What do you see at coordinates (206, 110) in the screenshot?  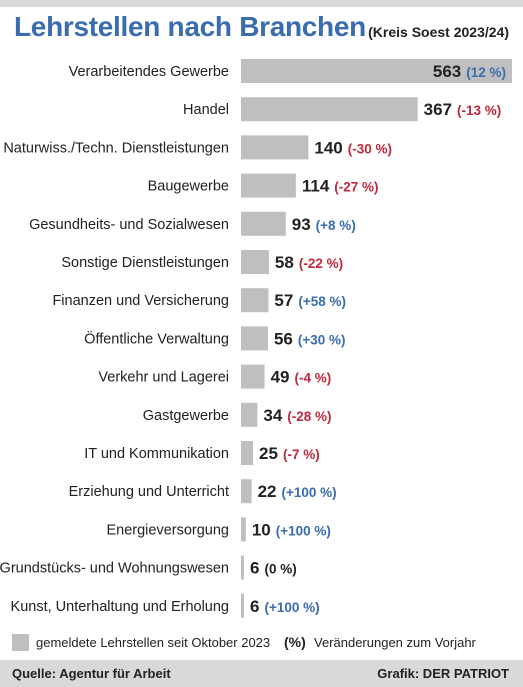 I see `category-label: Handel` at bounding box center [206, 110].